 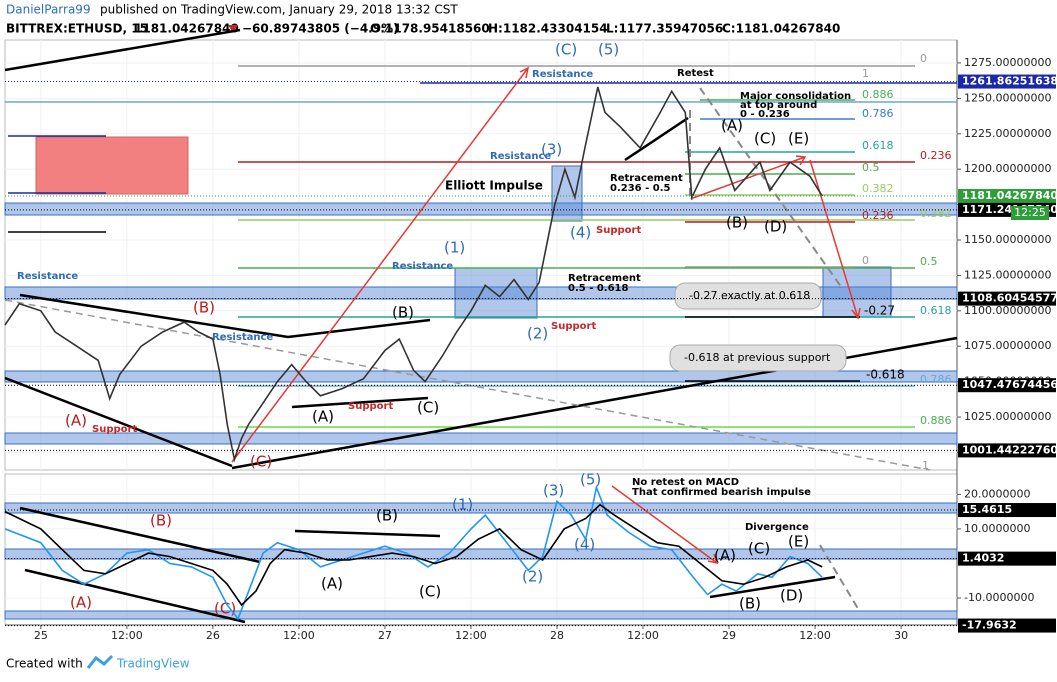 I want to click on fib-label: 1, so click(x=925, y=465).